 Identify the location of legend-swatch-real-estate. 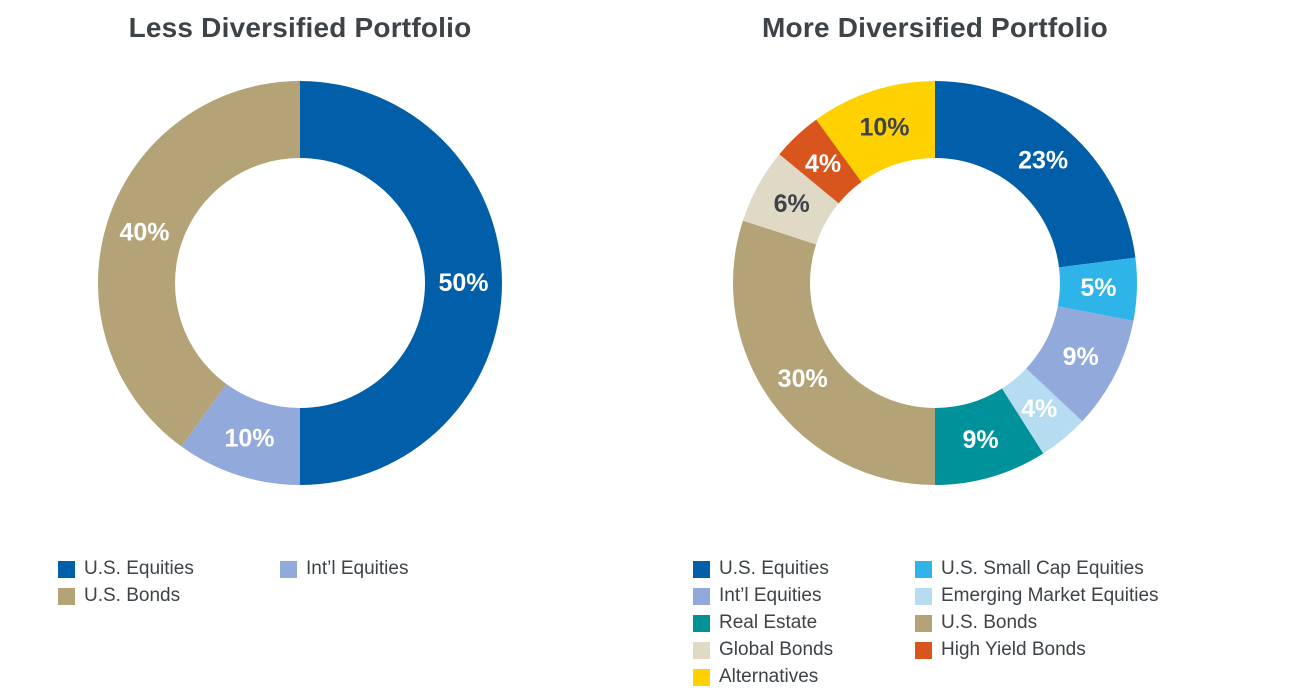
(701, 623).